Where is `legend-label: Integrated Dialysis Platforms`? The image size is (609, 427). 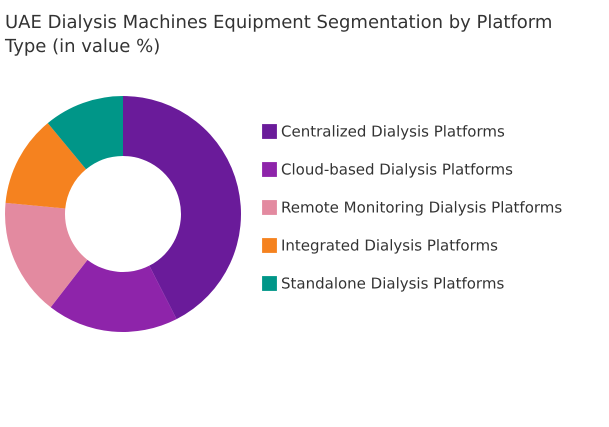 legend-label: Integrated Dialysis Platforms is located at coordinates (389, 245).